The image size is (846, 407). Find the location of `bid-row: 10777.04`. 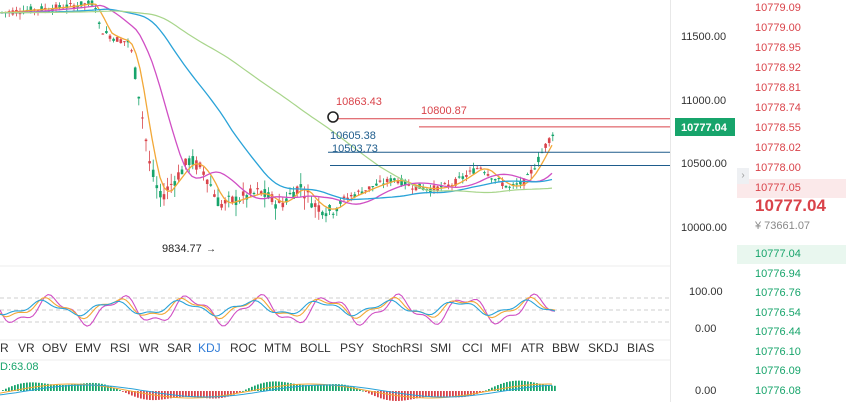

bid-row: 10777.04 is located at coordinates (791, 254).